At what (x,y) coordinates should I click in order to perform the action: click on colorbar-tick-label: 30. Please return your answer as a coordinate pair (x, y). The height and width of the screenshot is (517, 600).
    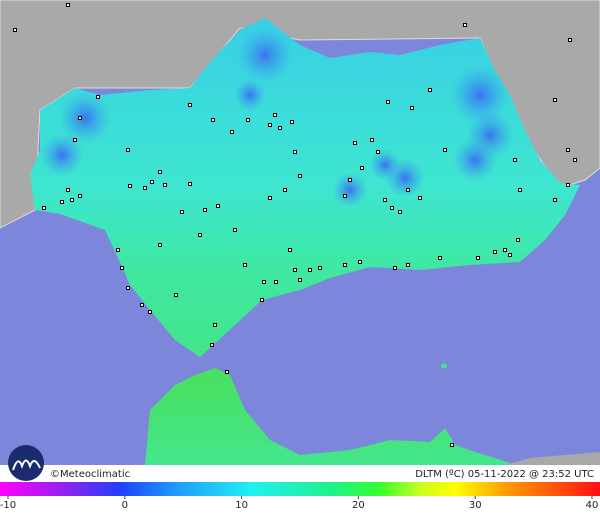
    Looking at the image, I should click on (475, 505).